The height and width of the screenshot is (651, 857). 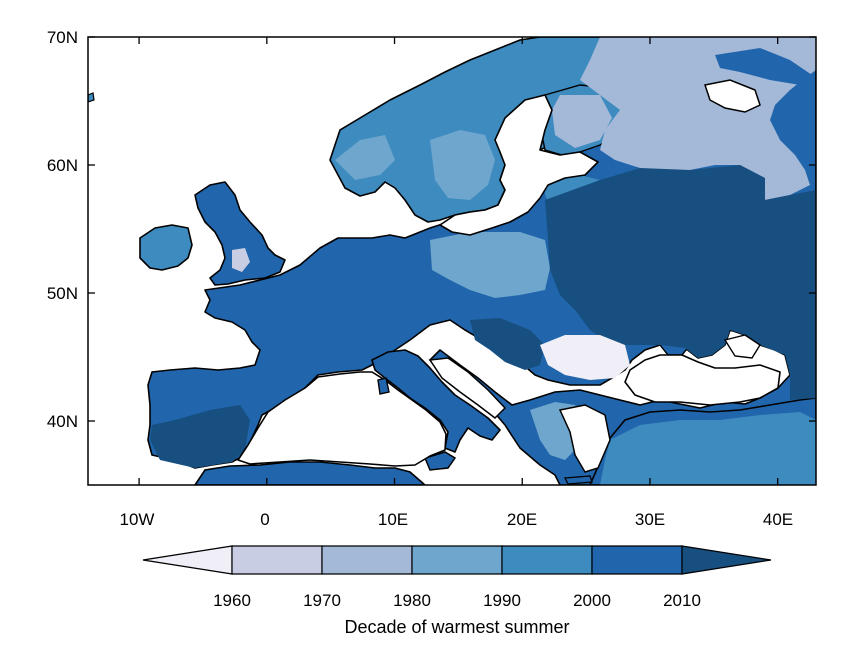 I want to click on sea-aegean, so click(x=584, y=438).